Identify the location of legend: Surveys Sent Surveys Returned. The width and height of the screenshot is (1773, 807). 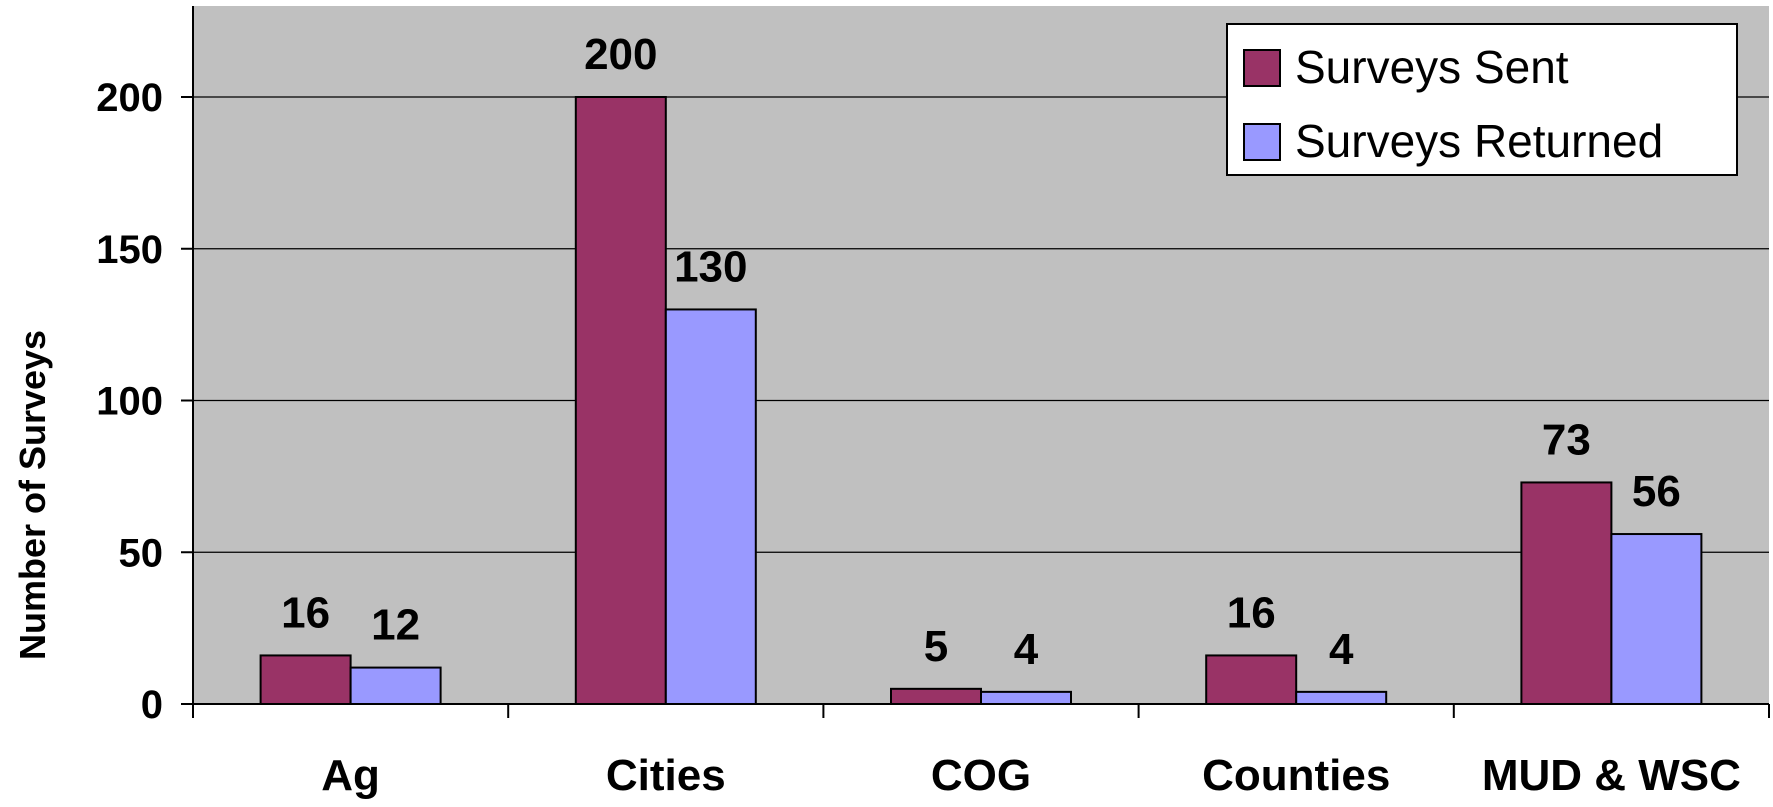
(1482, 99).